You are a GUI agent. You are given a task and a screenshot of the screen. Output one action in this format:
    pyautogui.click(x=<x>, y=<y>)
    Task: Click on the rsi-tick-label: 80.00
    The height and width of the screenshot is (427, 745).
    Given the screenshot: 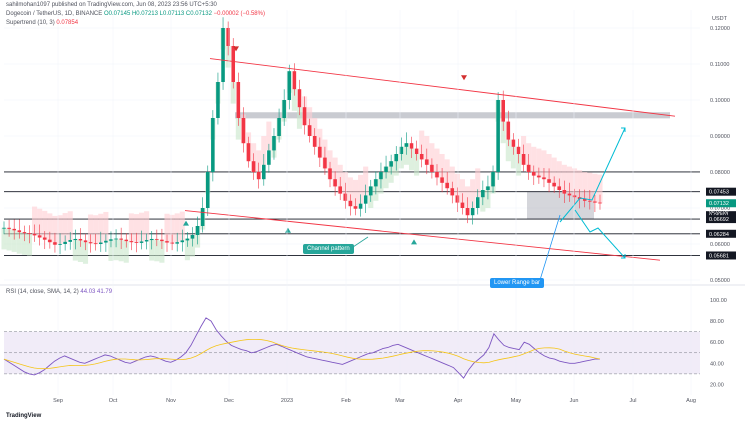 What is the action you would take?
    pyautogui.click(x=717, y=322)
    